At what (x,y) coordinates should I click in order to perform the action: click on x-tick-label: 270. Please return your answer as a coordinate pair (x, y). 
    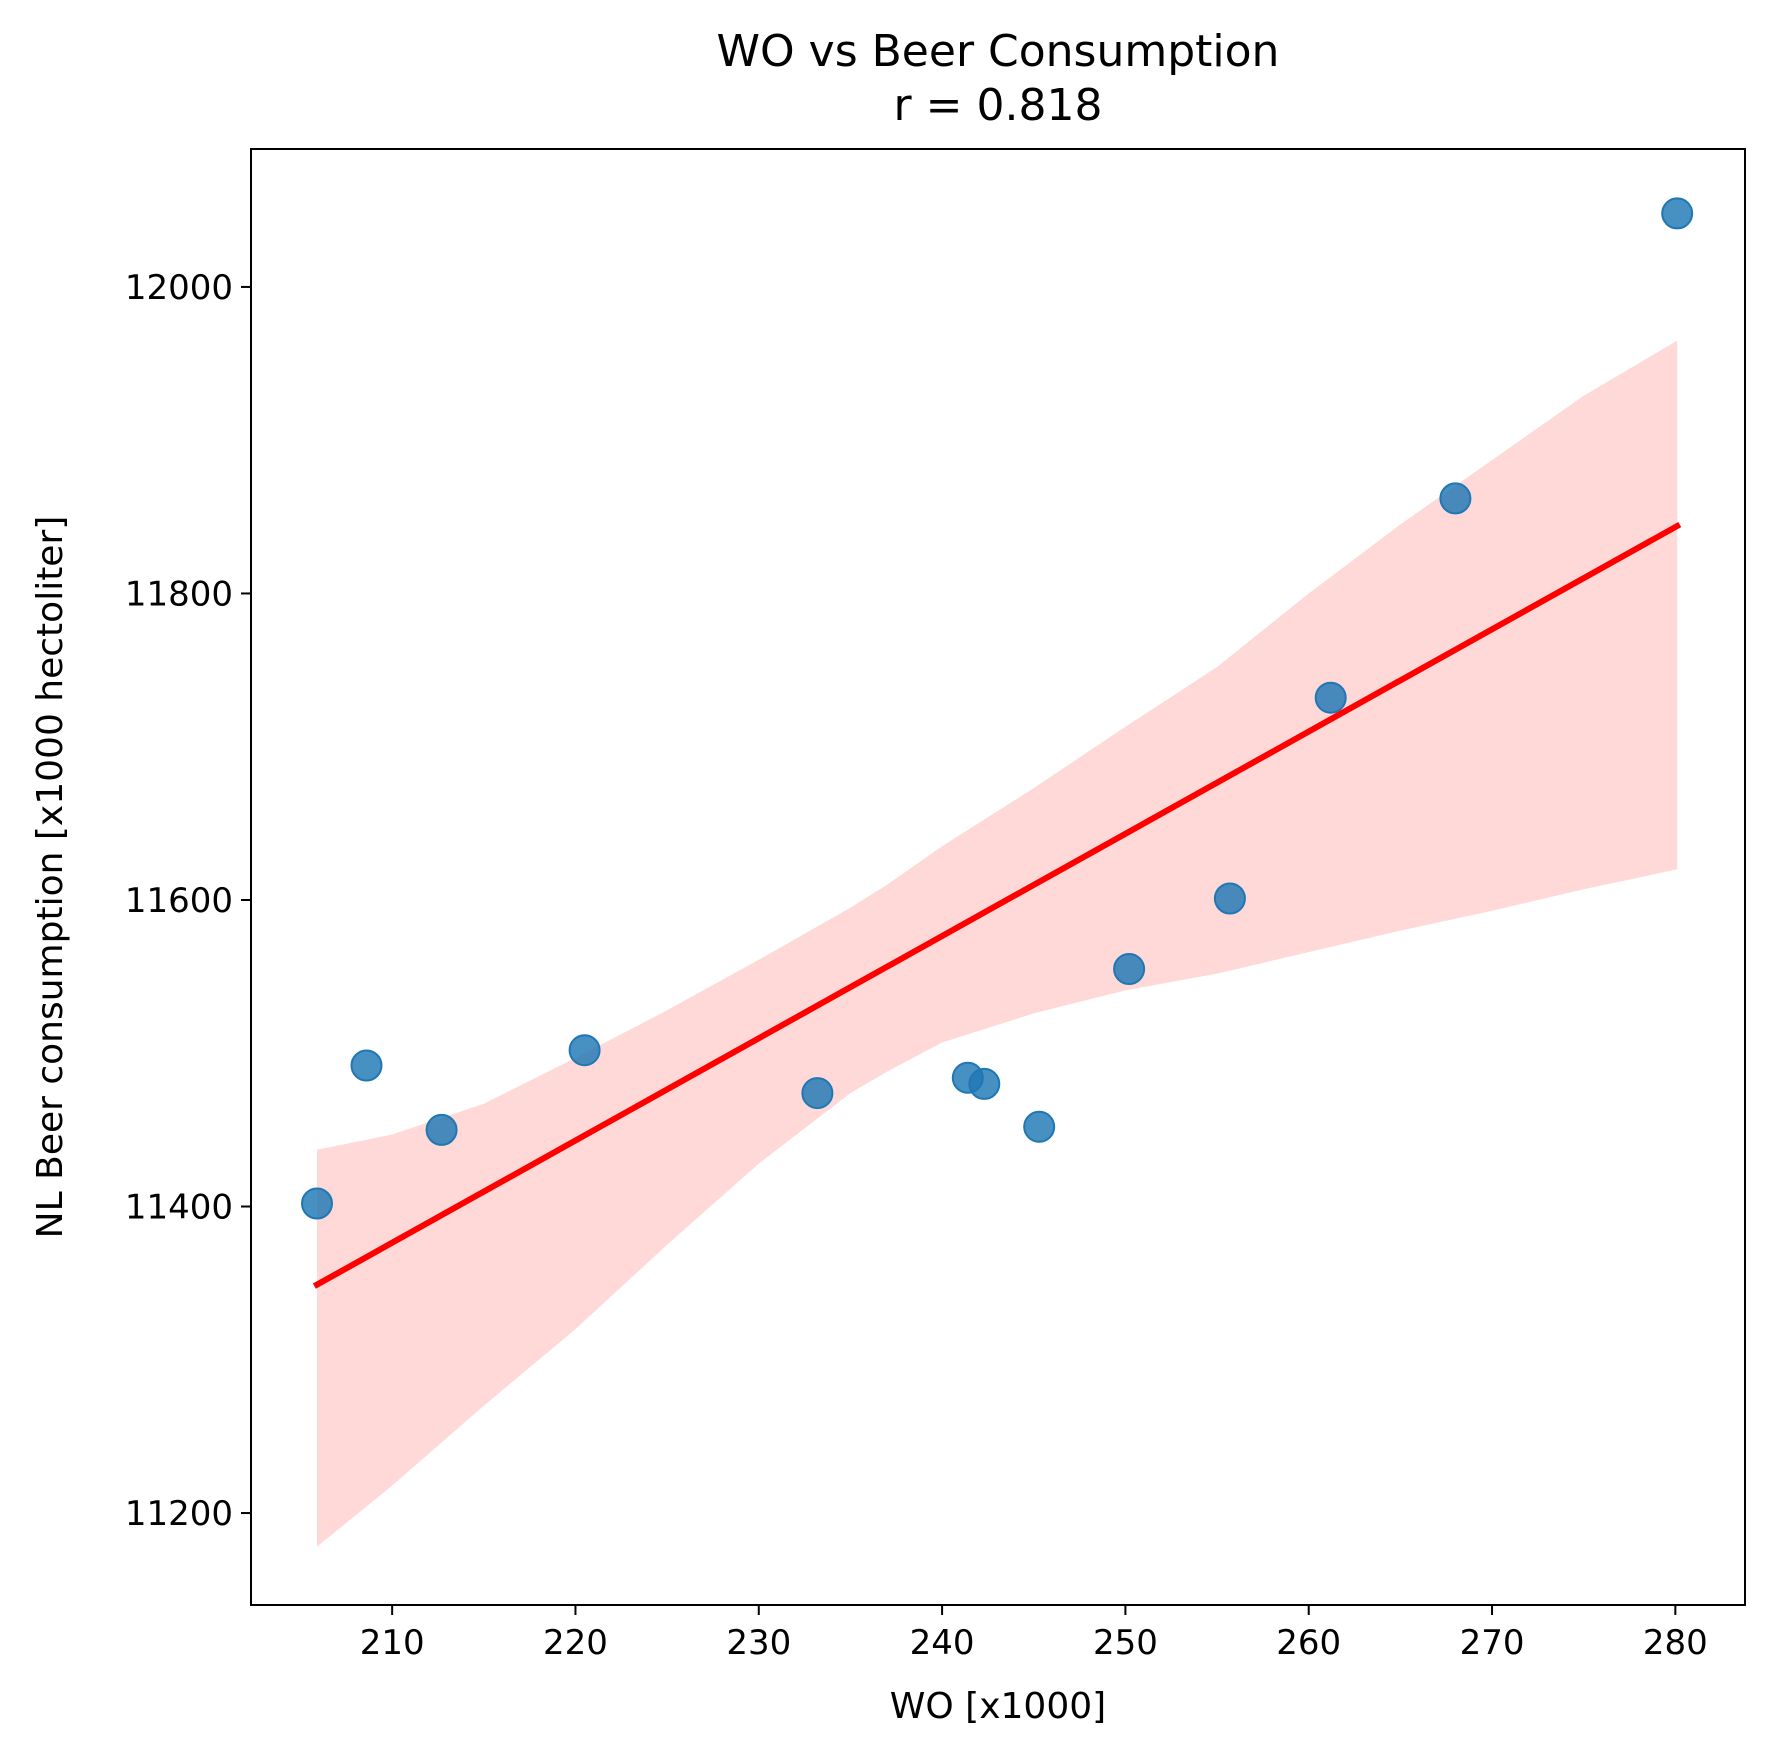
    Looking at the image, I should click on (1492, 1643).